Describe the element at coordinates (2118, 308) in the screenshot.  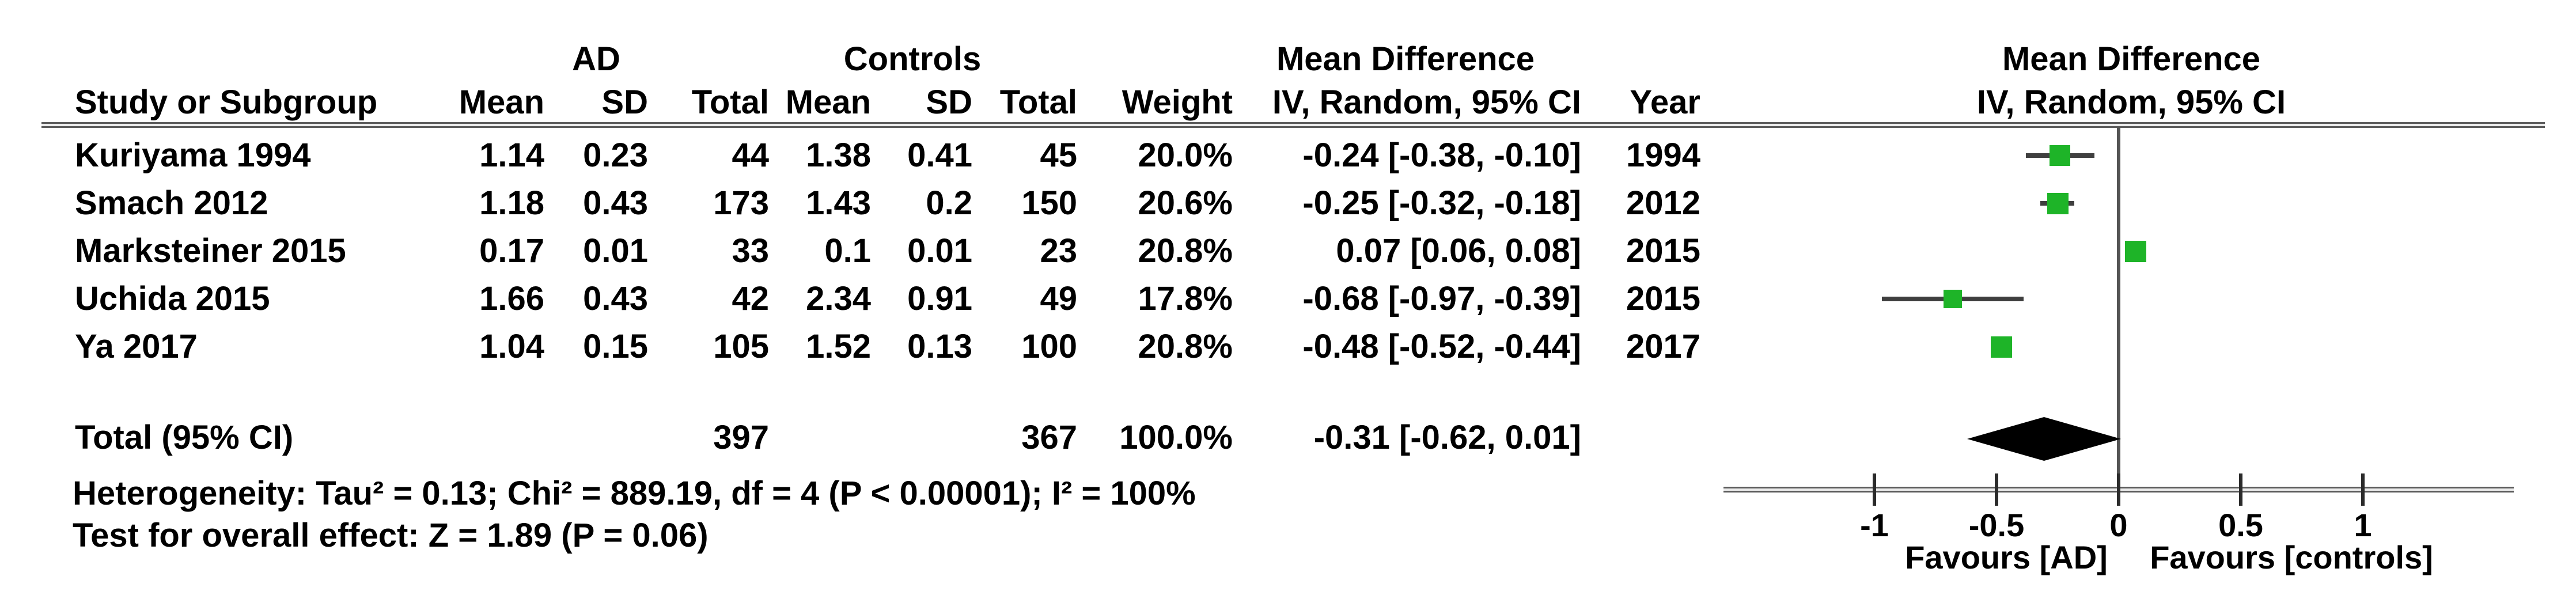
I see `zero-line` at that location.